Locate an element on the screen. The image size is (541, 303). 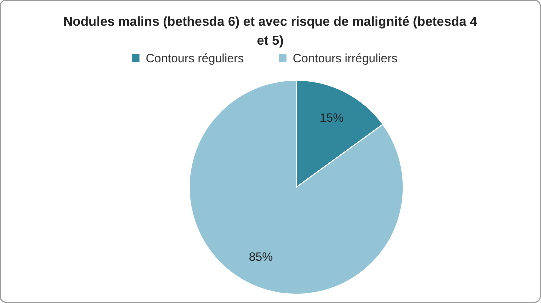
chart-title: Nodules malins (bethesda 6) et avec risque de malignité (betesda 4 et 5) is located at coordinates (271, 31).